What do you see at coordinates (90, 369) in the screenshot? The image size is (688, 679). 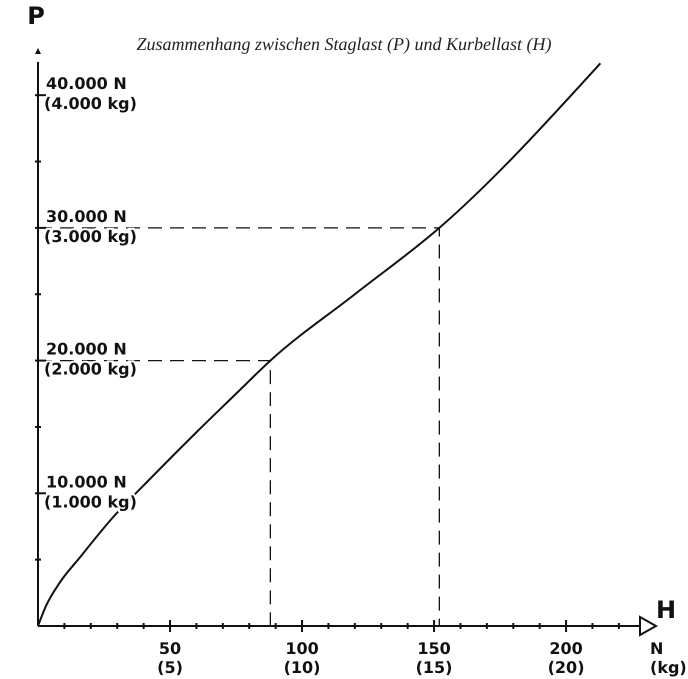 I see `y2-tick-label: (2.000 kg)` at bounding box center [90, 369].